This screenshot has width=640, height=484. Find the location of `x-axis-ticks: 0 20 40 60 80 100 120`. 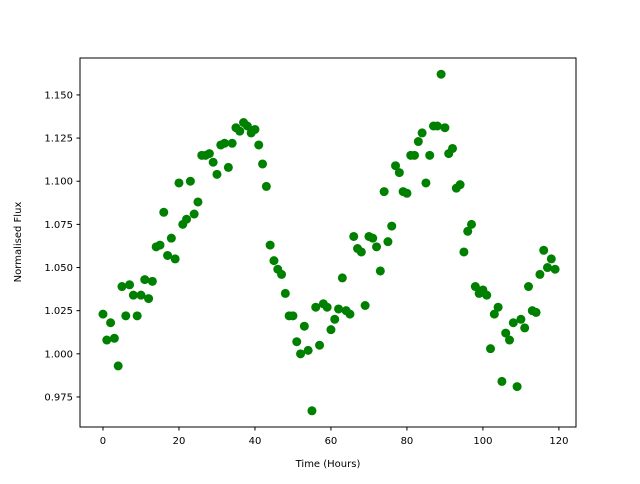

x-axis-ticks: 0 20 40 60 80 100 120 is located at coordinates (334, 437).